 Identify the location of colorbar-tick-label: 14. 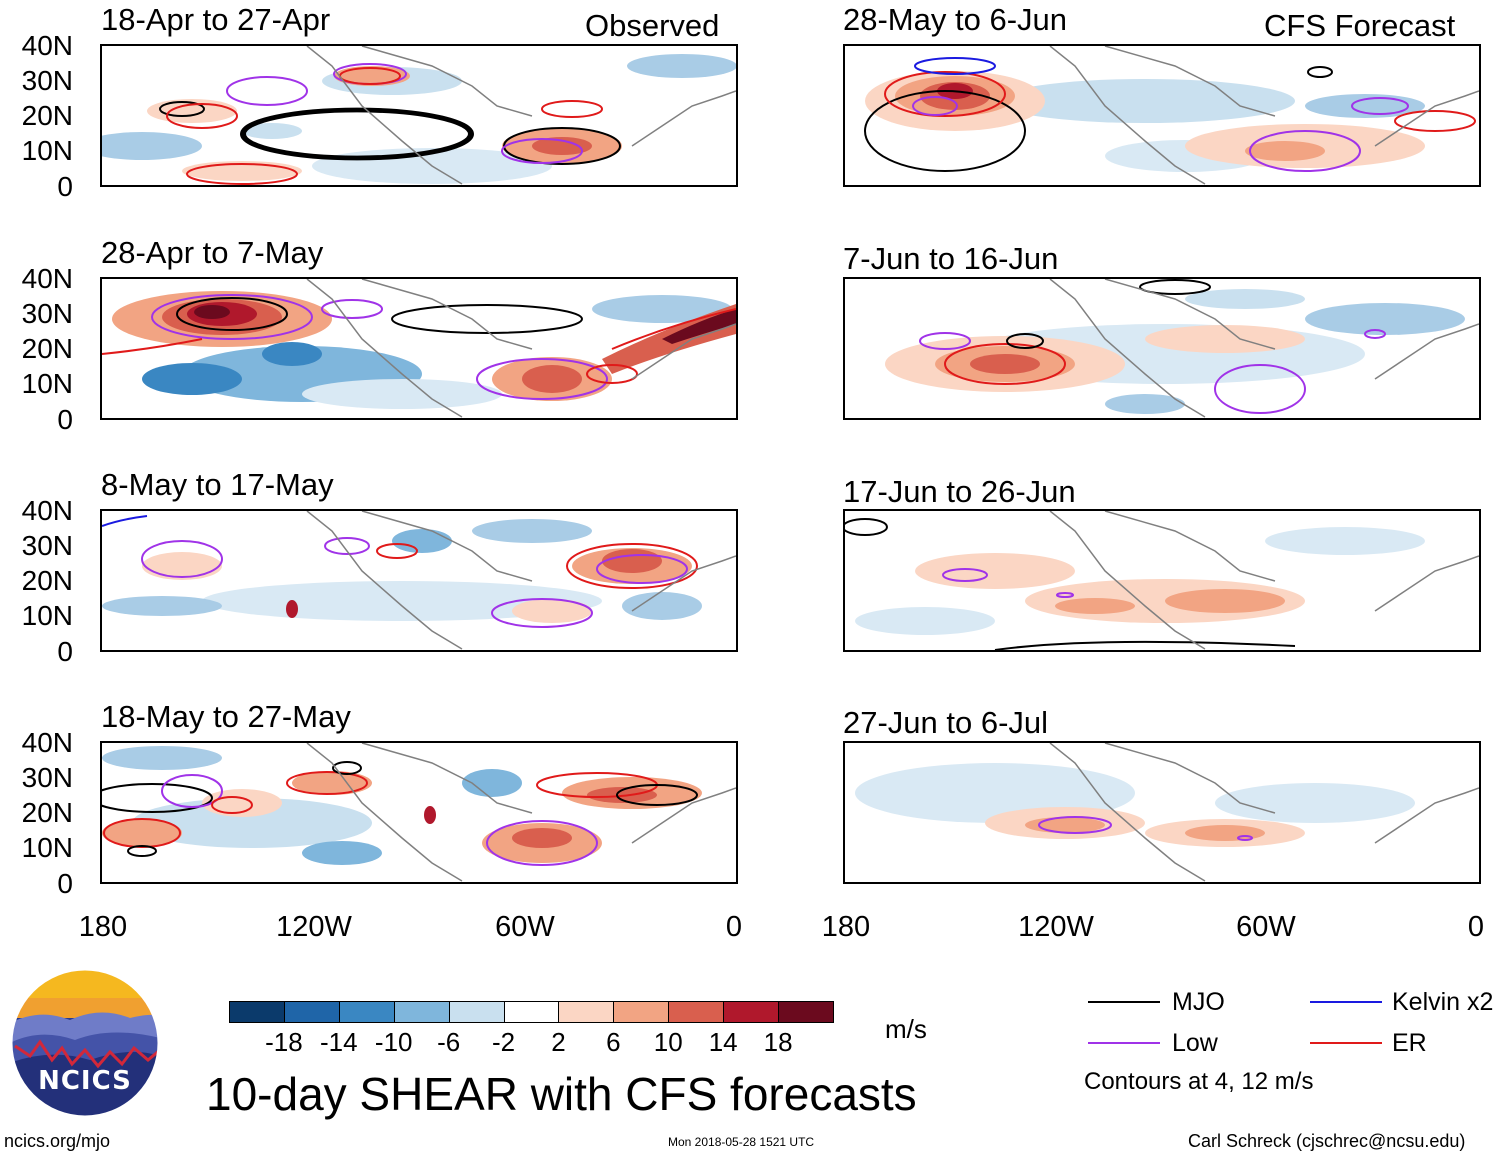
(723, 1042).